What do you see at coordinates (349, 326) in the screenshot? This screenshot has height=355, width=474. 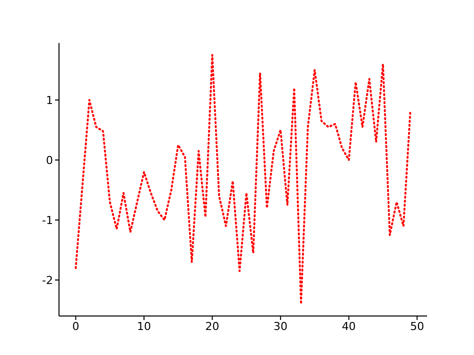 I see `x-tick-label: 40` at bounding box center [349, 326].